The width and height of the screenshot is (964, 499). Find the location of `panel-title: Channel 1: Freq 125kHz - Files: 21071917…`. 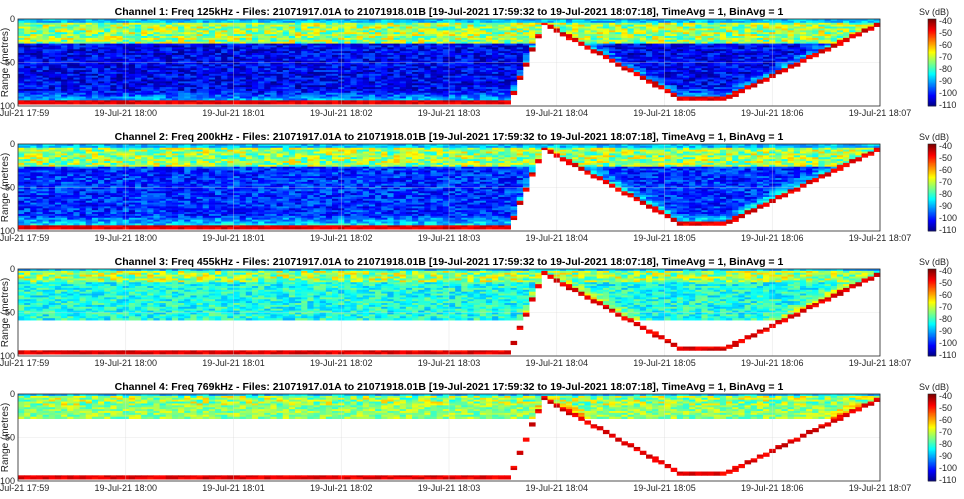

panel-title: Channel 1: Freq 125kHz - Files: 21071917… is located at coordinates (449, 12).